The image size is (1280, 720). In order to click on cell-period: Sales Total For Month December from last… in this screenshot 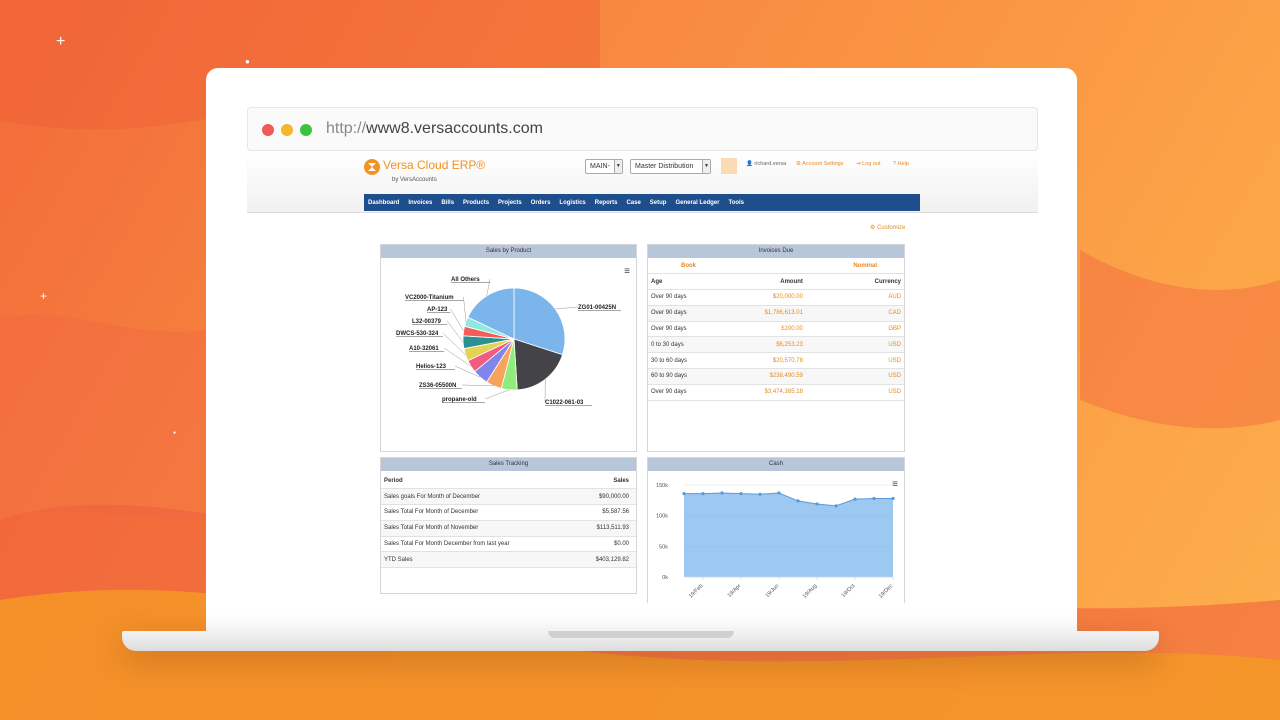, I will do `click(477, 544)`.